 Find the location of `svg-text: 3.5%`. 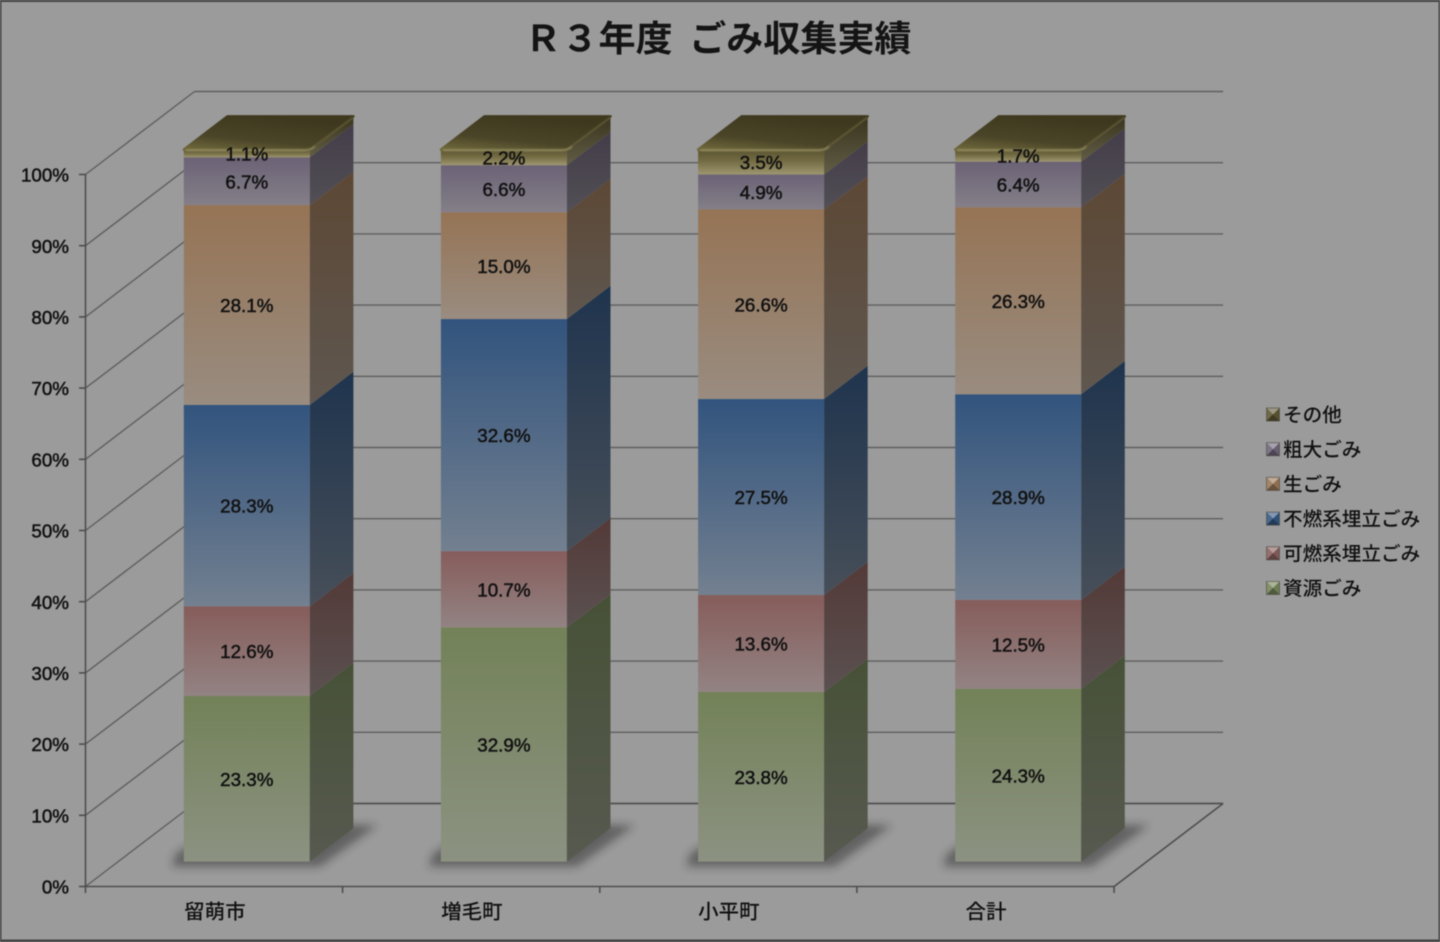

svg-text: 3.5% is located at coordinates (761, 162).